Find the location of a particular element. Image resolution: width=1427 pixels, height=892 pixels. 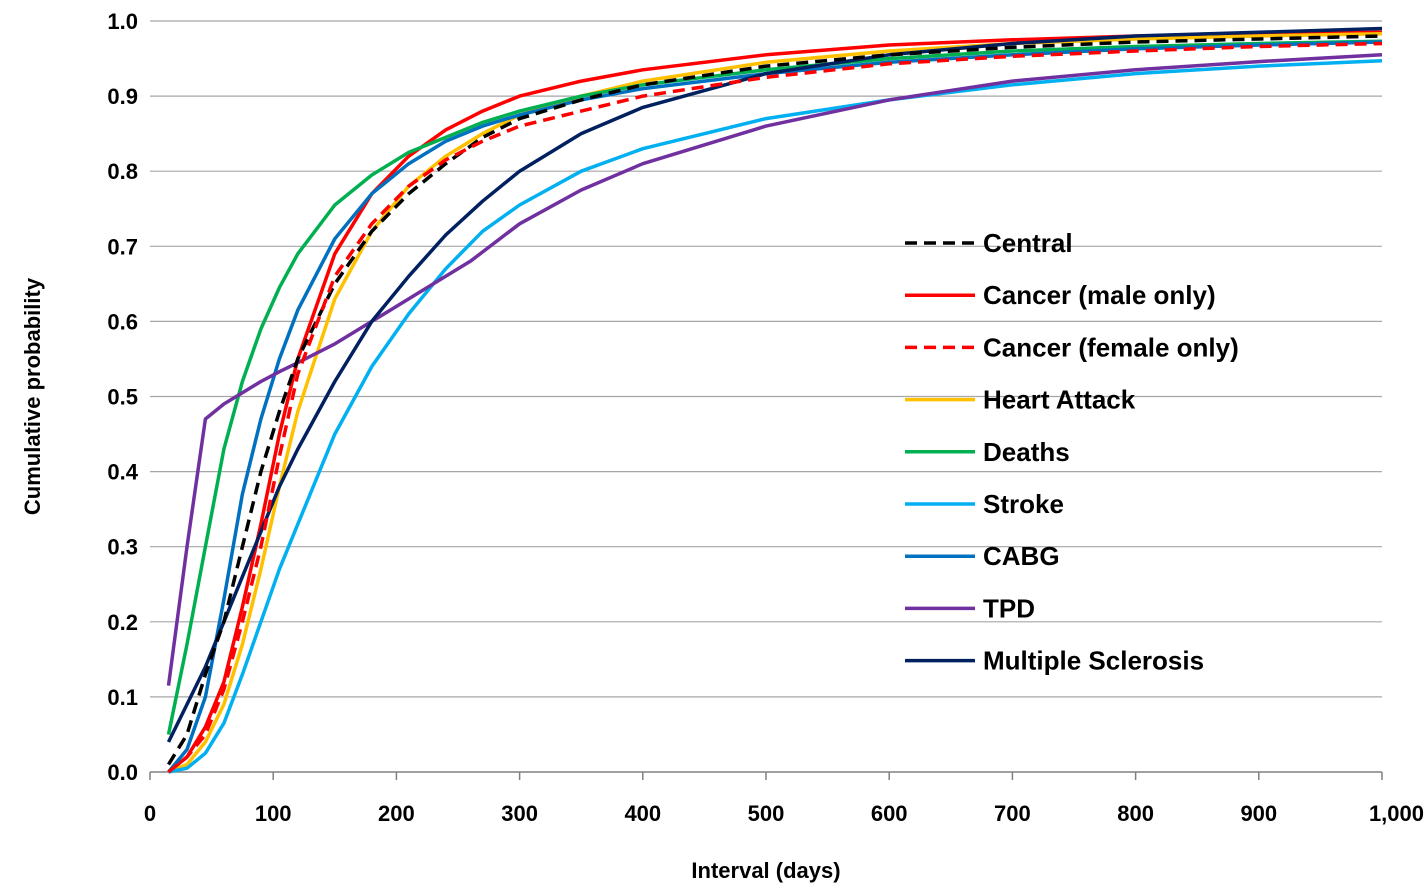

x-axis-title: Interval (days) is located at coordinates (765, 870).